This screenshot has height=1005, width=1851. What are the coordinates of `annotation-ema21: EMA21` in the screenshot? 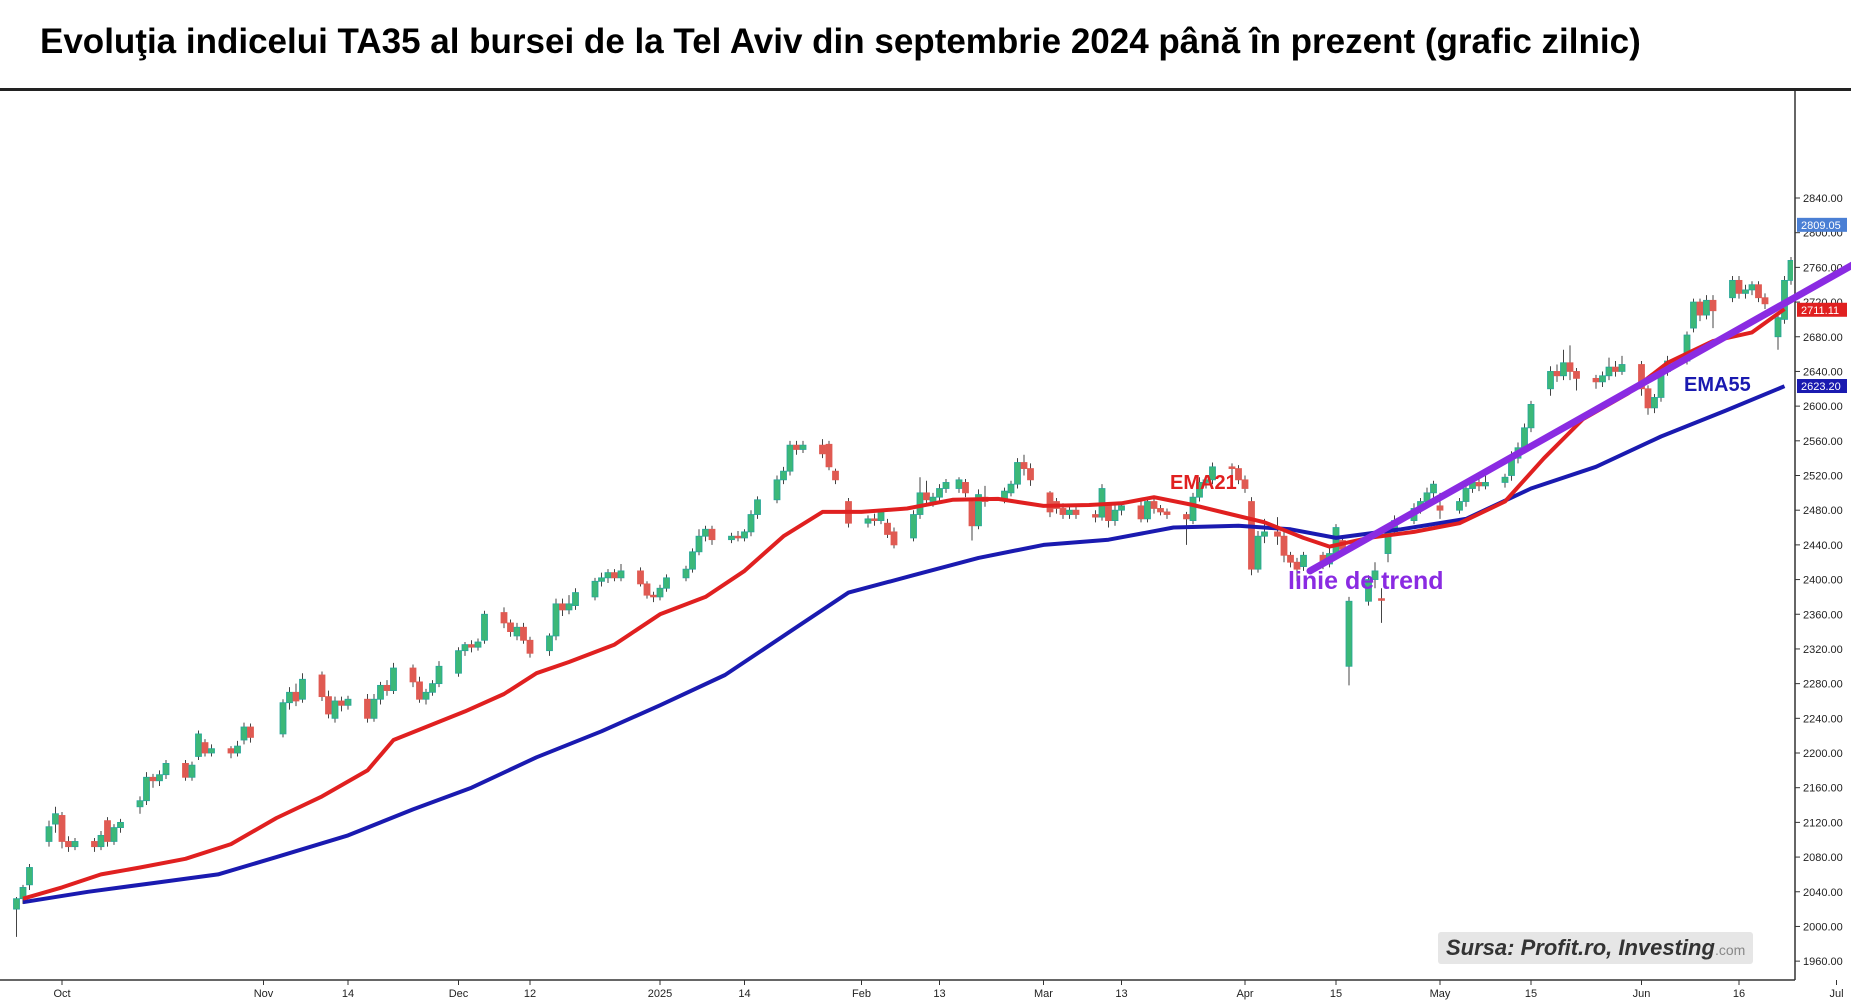 It's located at (1203, 483).